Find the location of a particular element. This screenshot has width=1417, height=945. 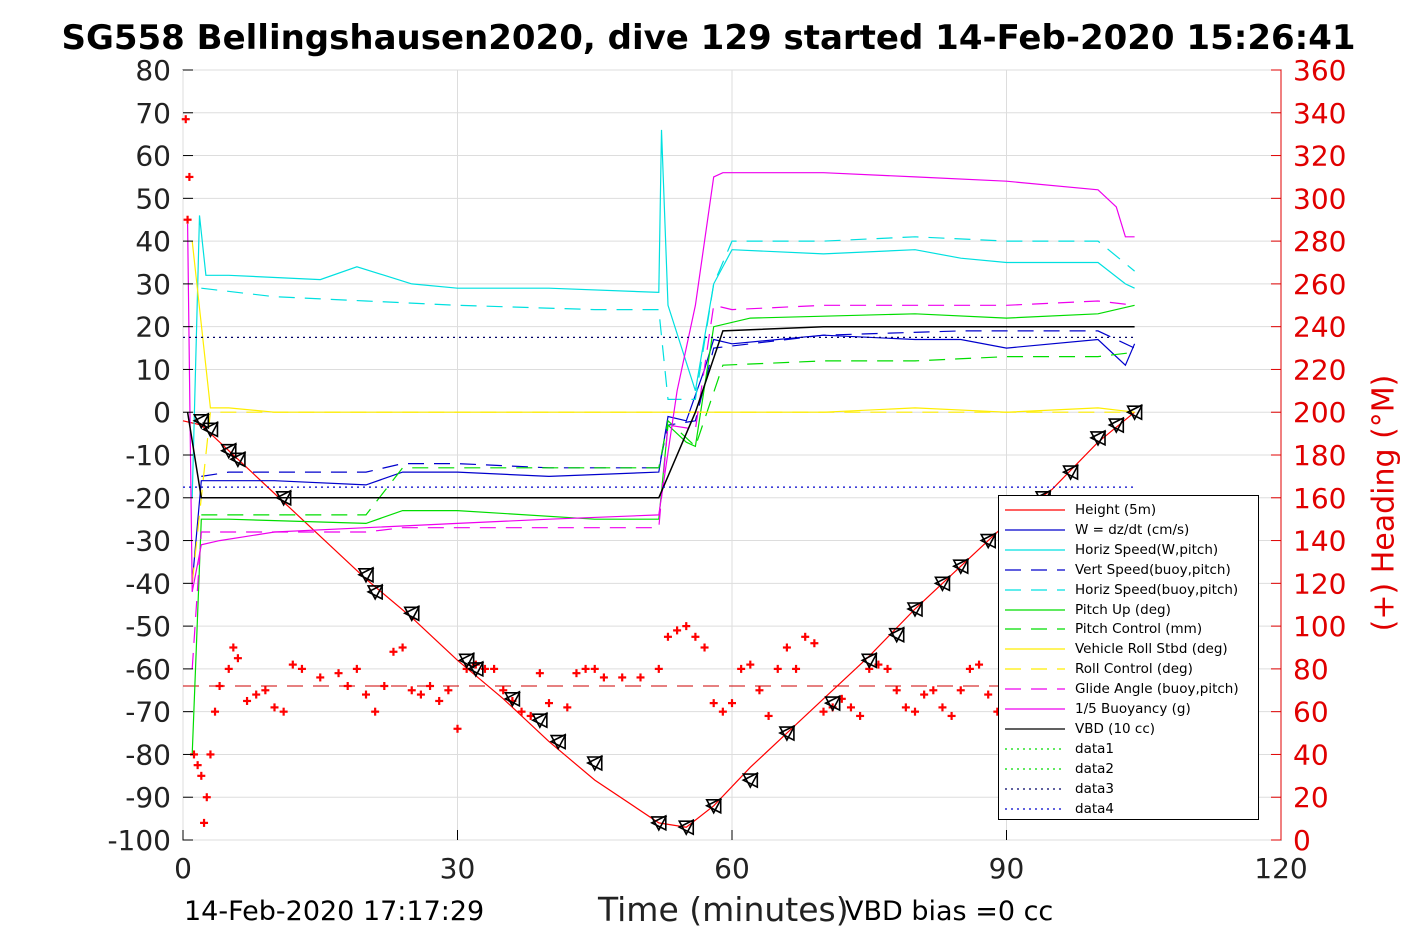

y-tick-label-left: 10 is located at coordinates (153, 369).